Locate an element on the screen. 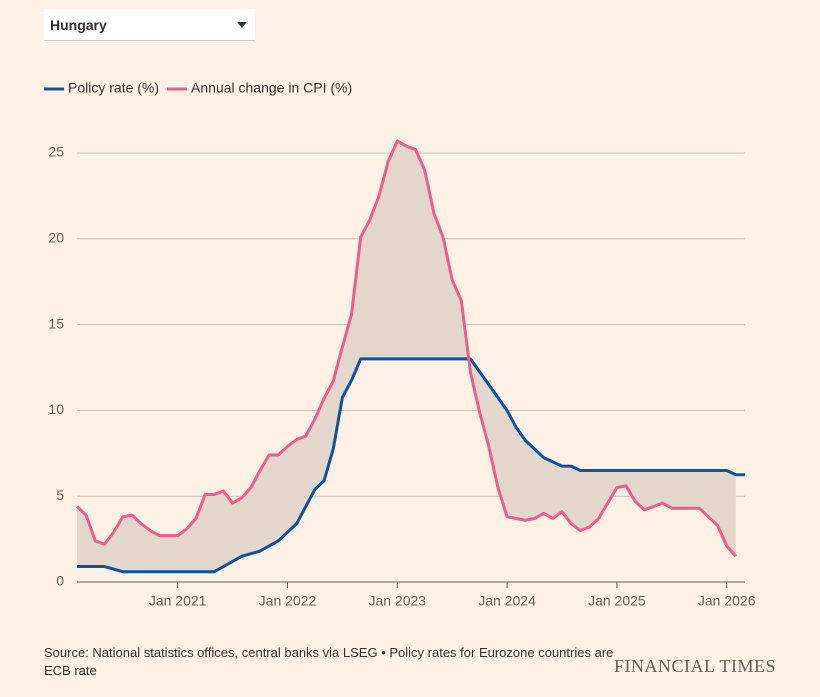  x-tick-label: Jan 2024 is located at coordinates (507, 601).